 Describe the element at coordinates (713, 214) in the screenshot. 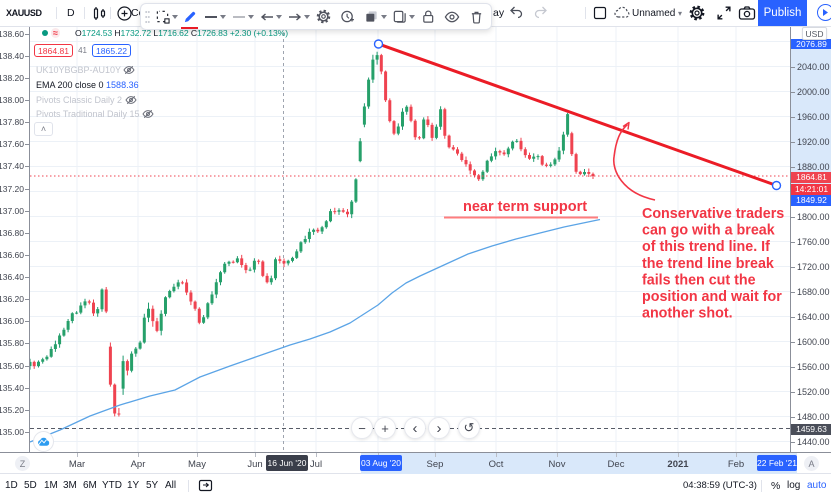

I see `svg-text: Conservative traders` at that location.